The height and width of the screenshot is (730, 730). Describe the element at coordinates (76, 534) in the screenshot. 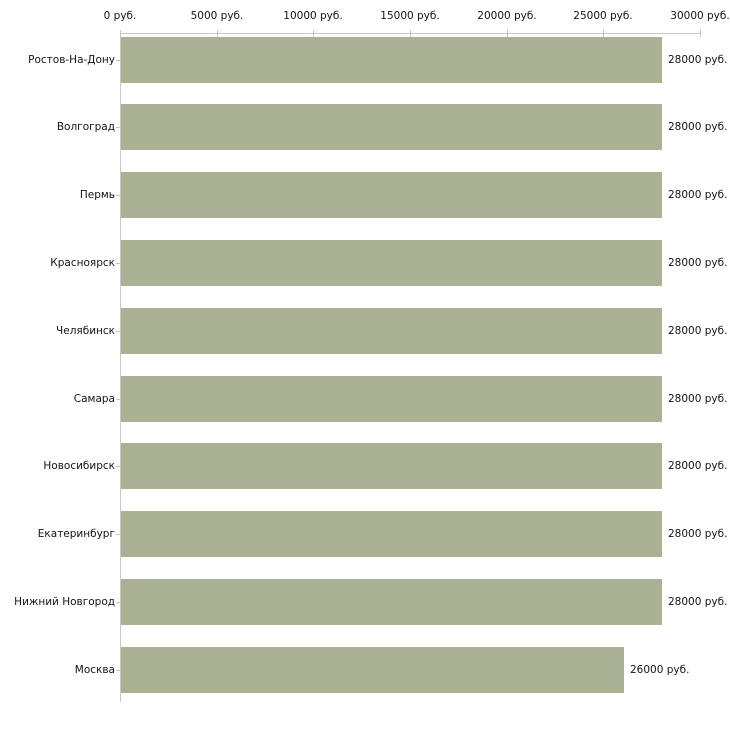

I see `category-label: Екатеринбург` at that location.